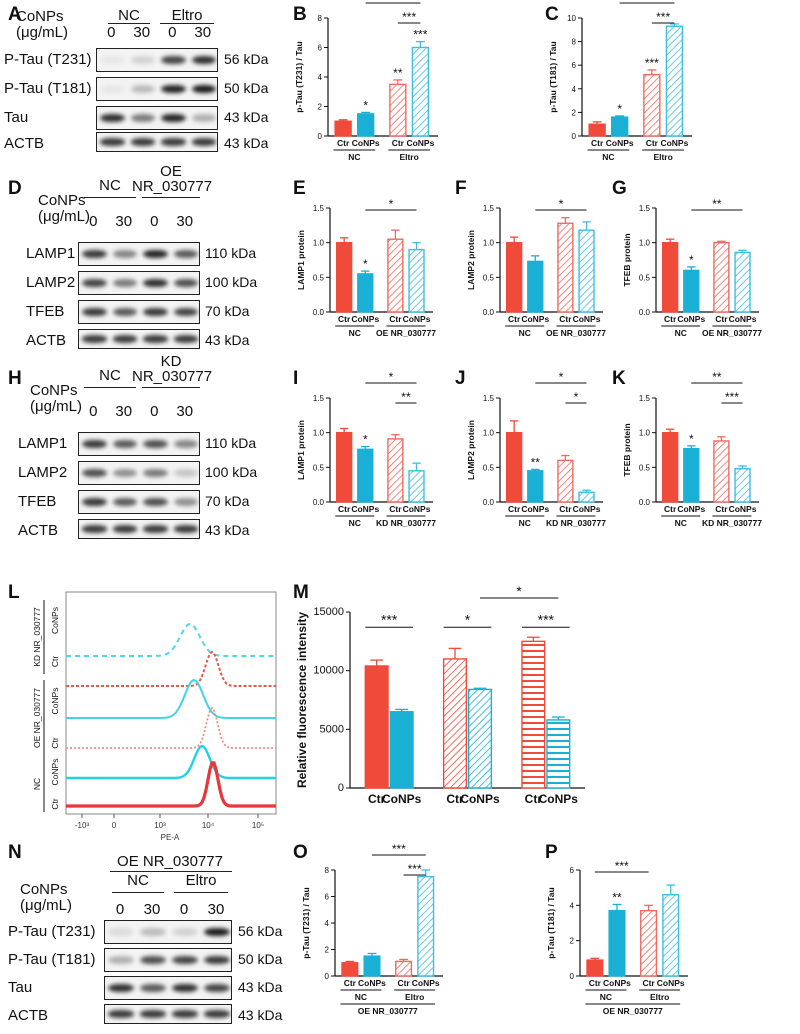  I want to click on significance-star: ***, so click(420, 35).